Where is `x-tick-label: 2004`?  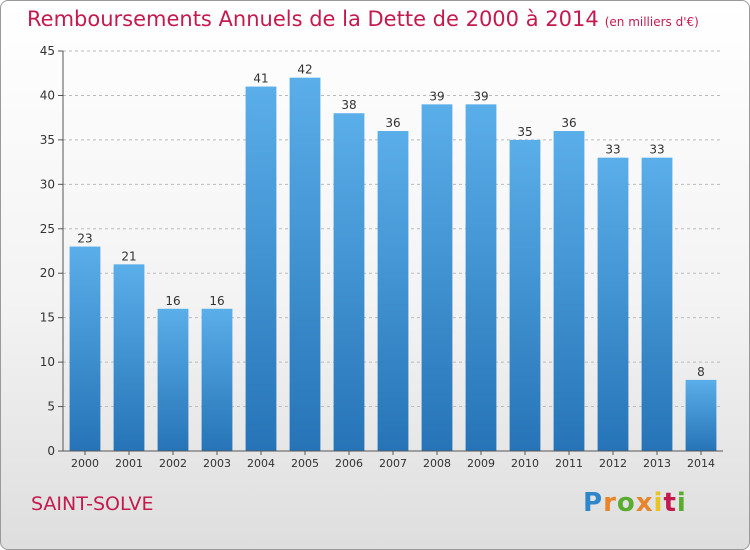 x-tick-label: 2004 is located at coordinates (261, 463).